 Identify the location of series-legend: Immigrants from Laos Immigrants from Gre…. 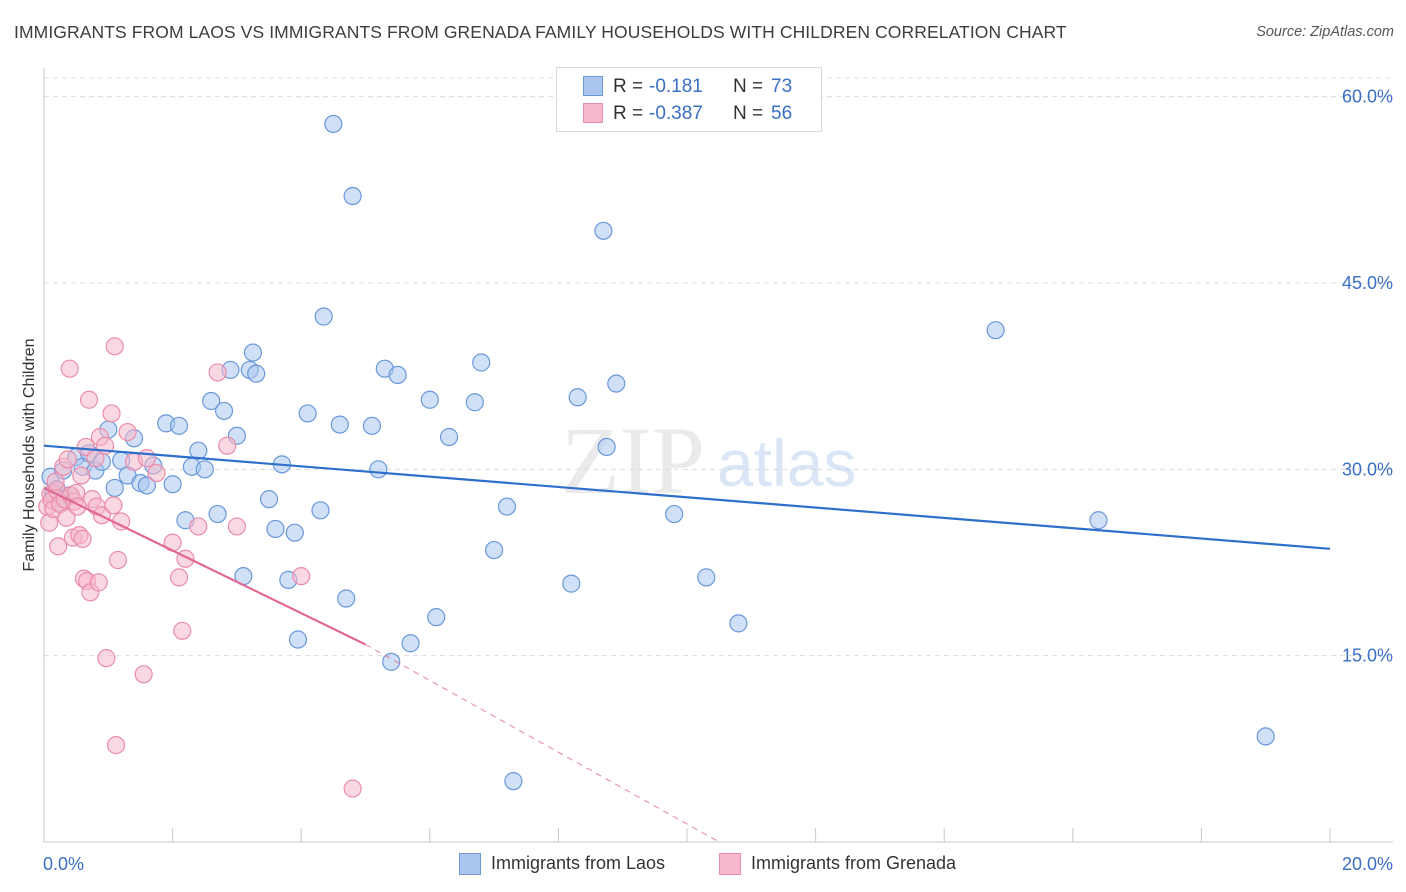
(703, 865).